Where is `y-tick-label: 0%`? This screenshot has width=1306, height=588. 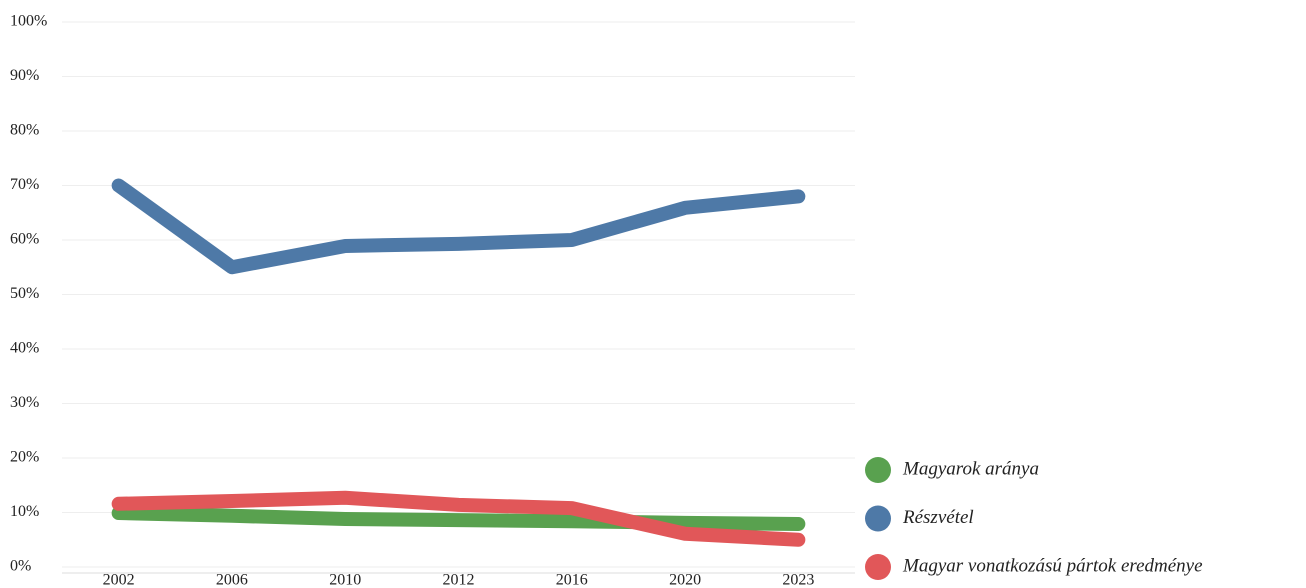 y-tick-label: 0% is located at coordinates (20, 566).